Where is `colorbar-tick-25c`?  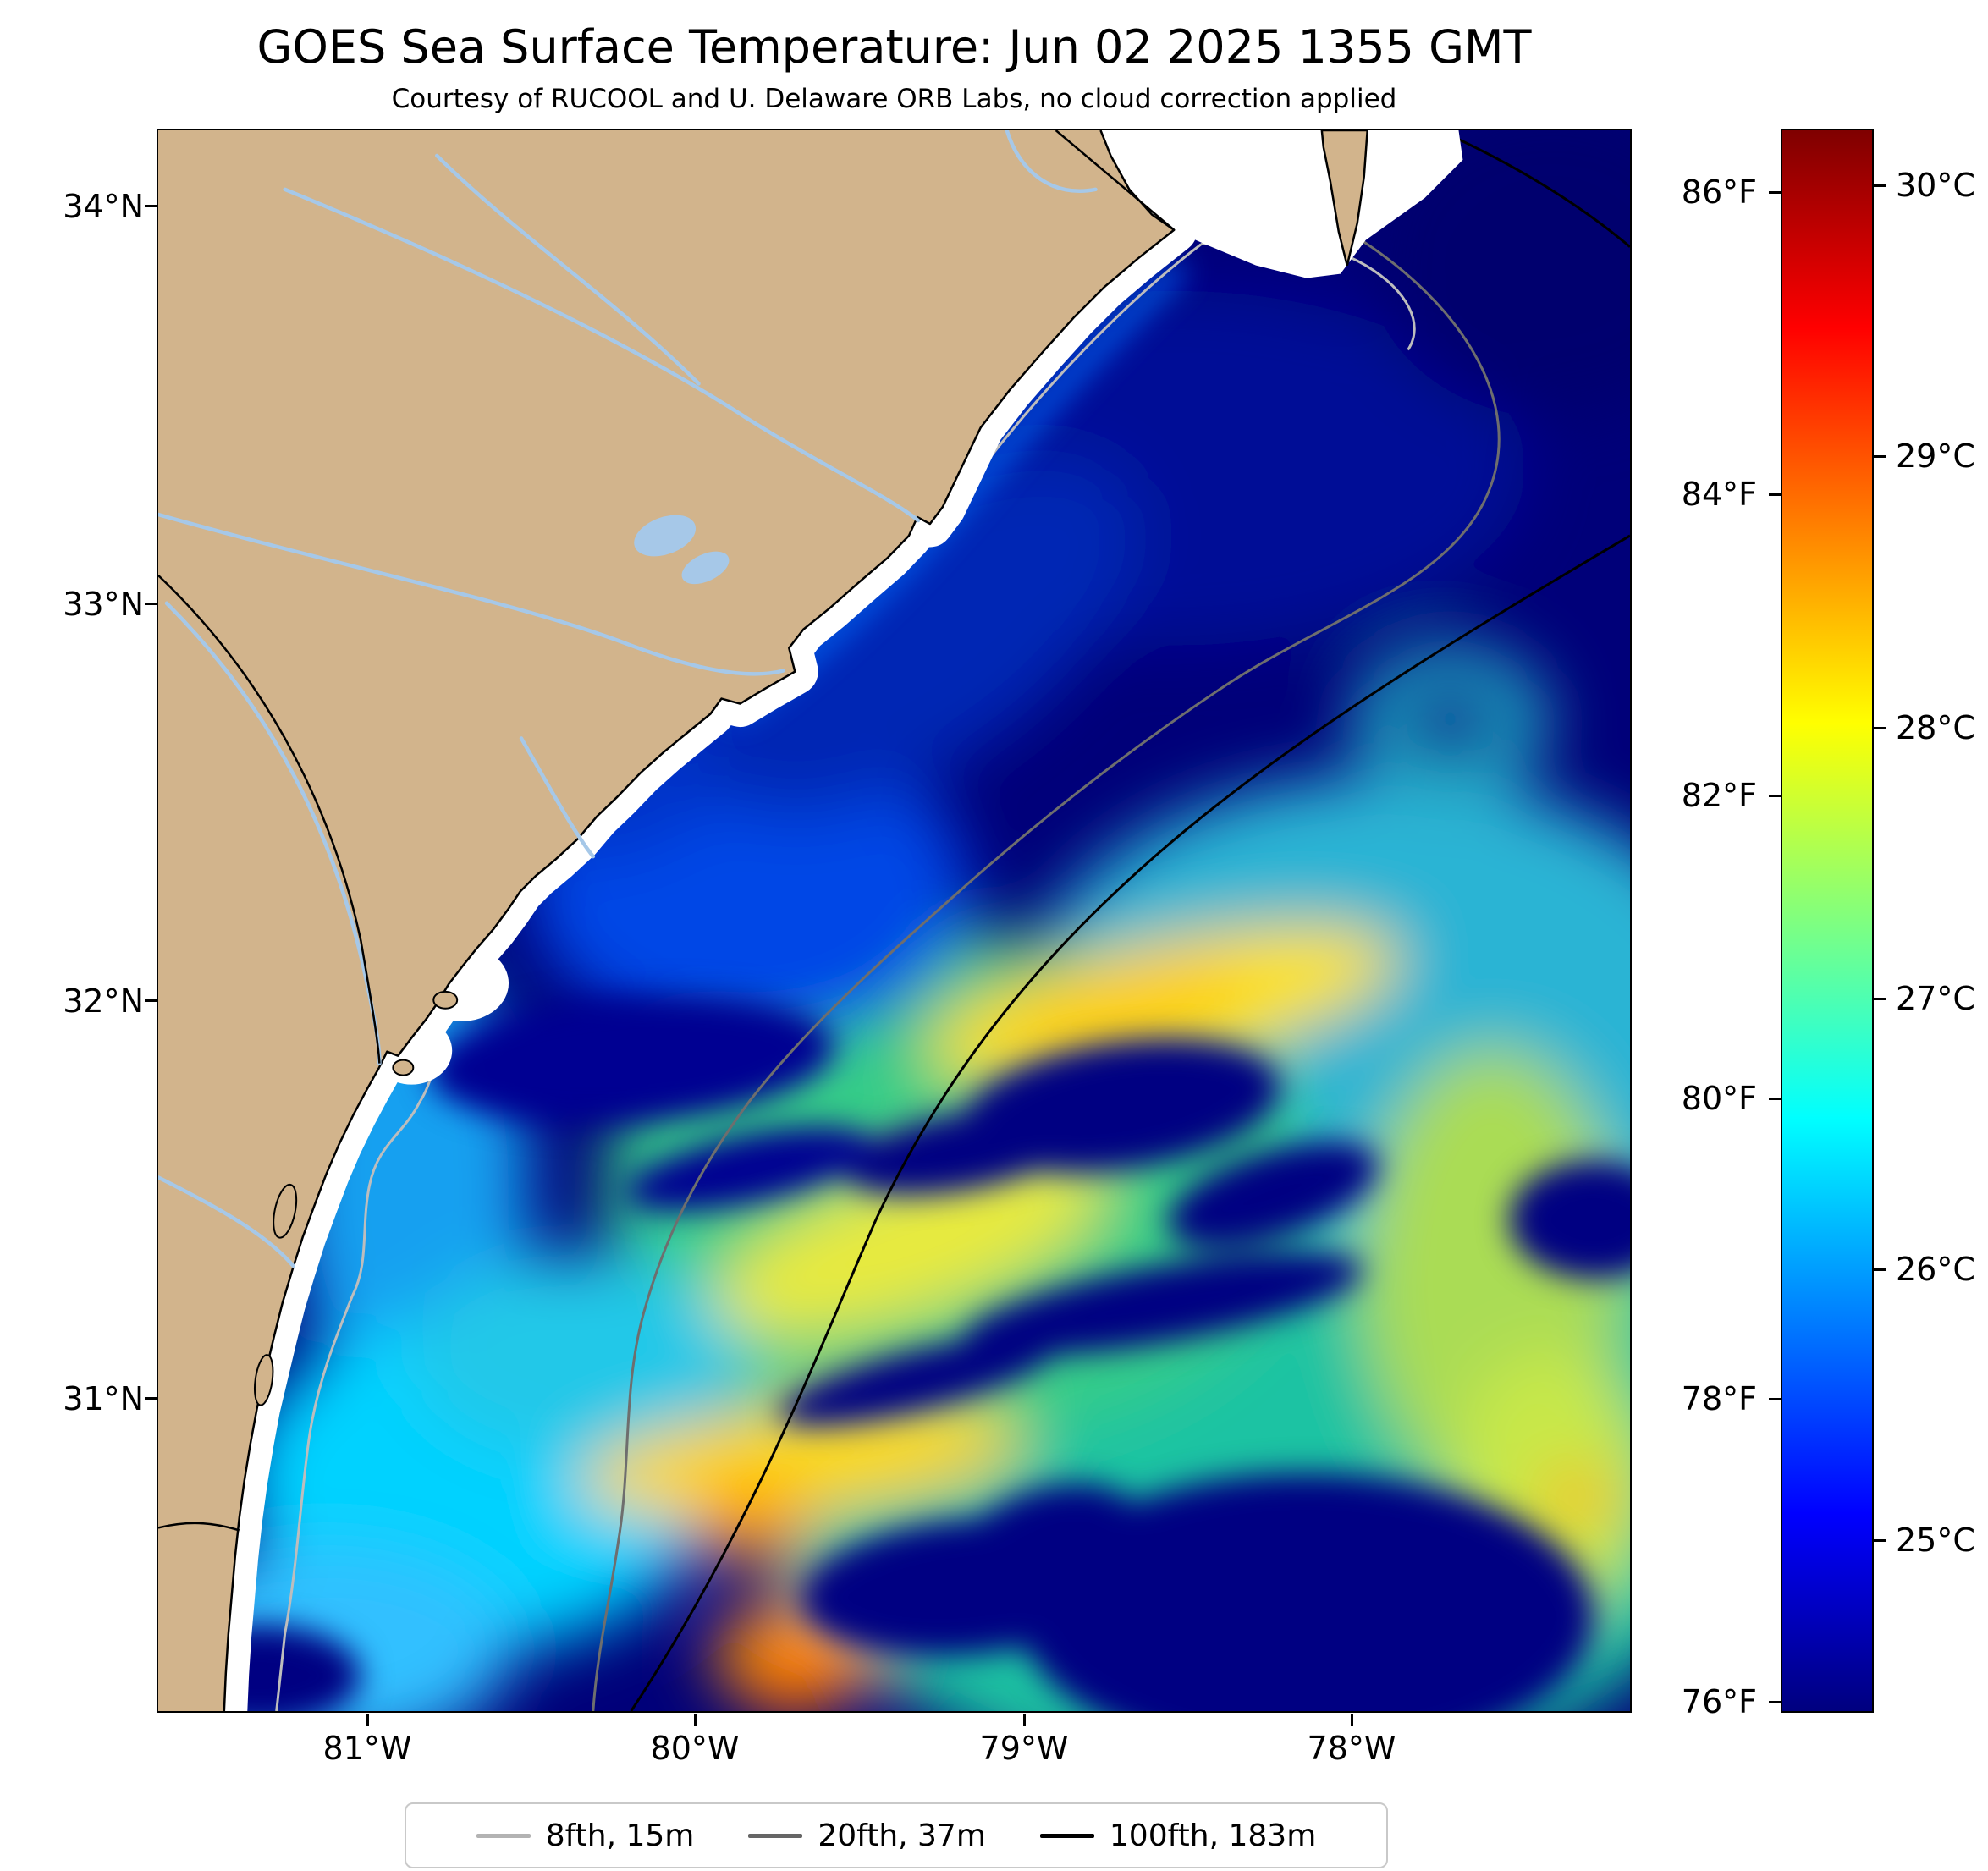
colorbar-tick-25c is located at coordinates (1880, 1540).